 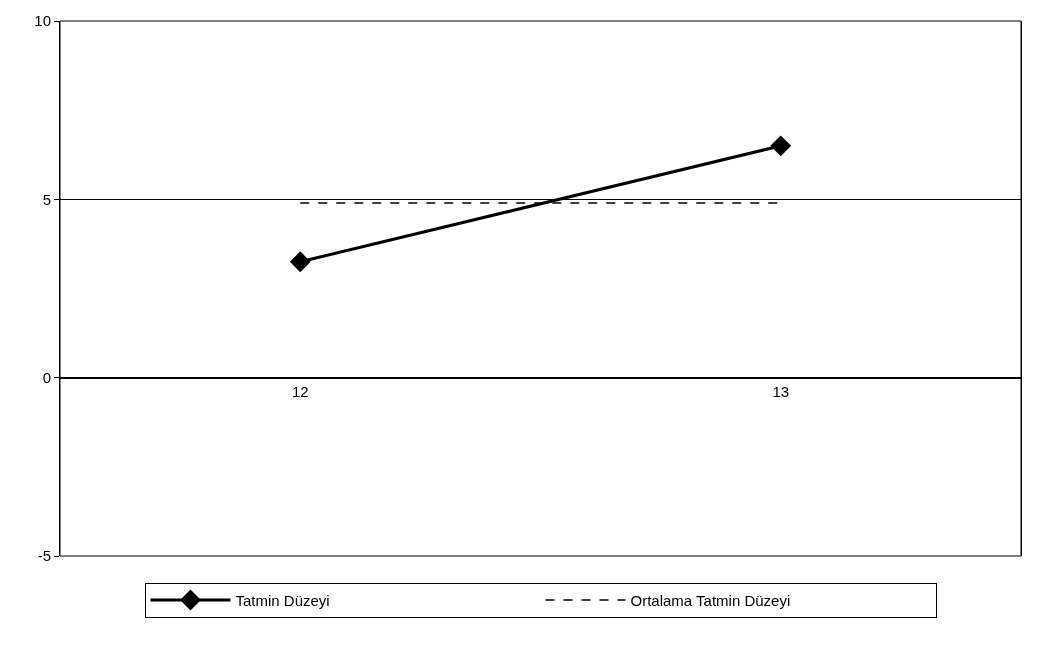 I want to click on text: Ortalama Tatmin Düzeyi, so click(x=710, y=600).